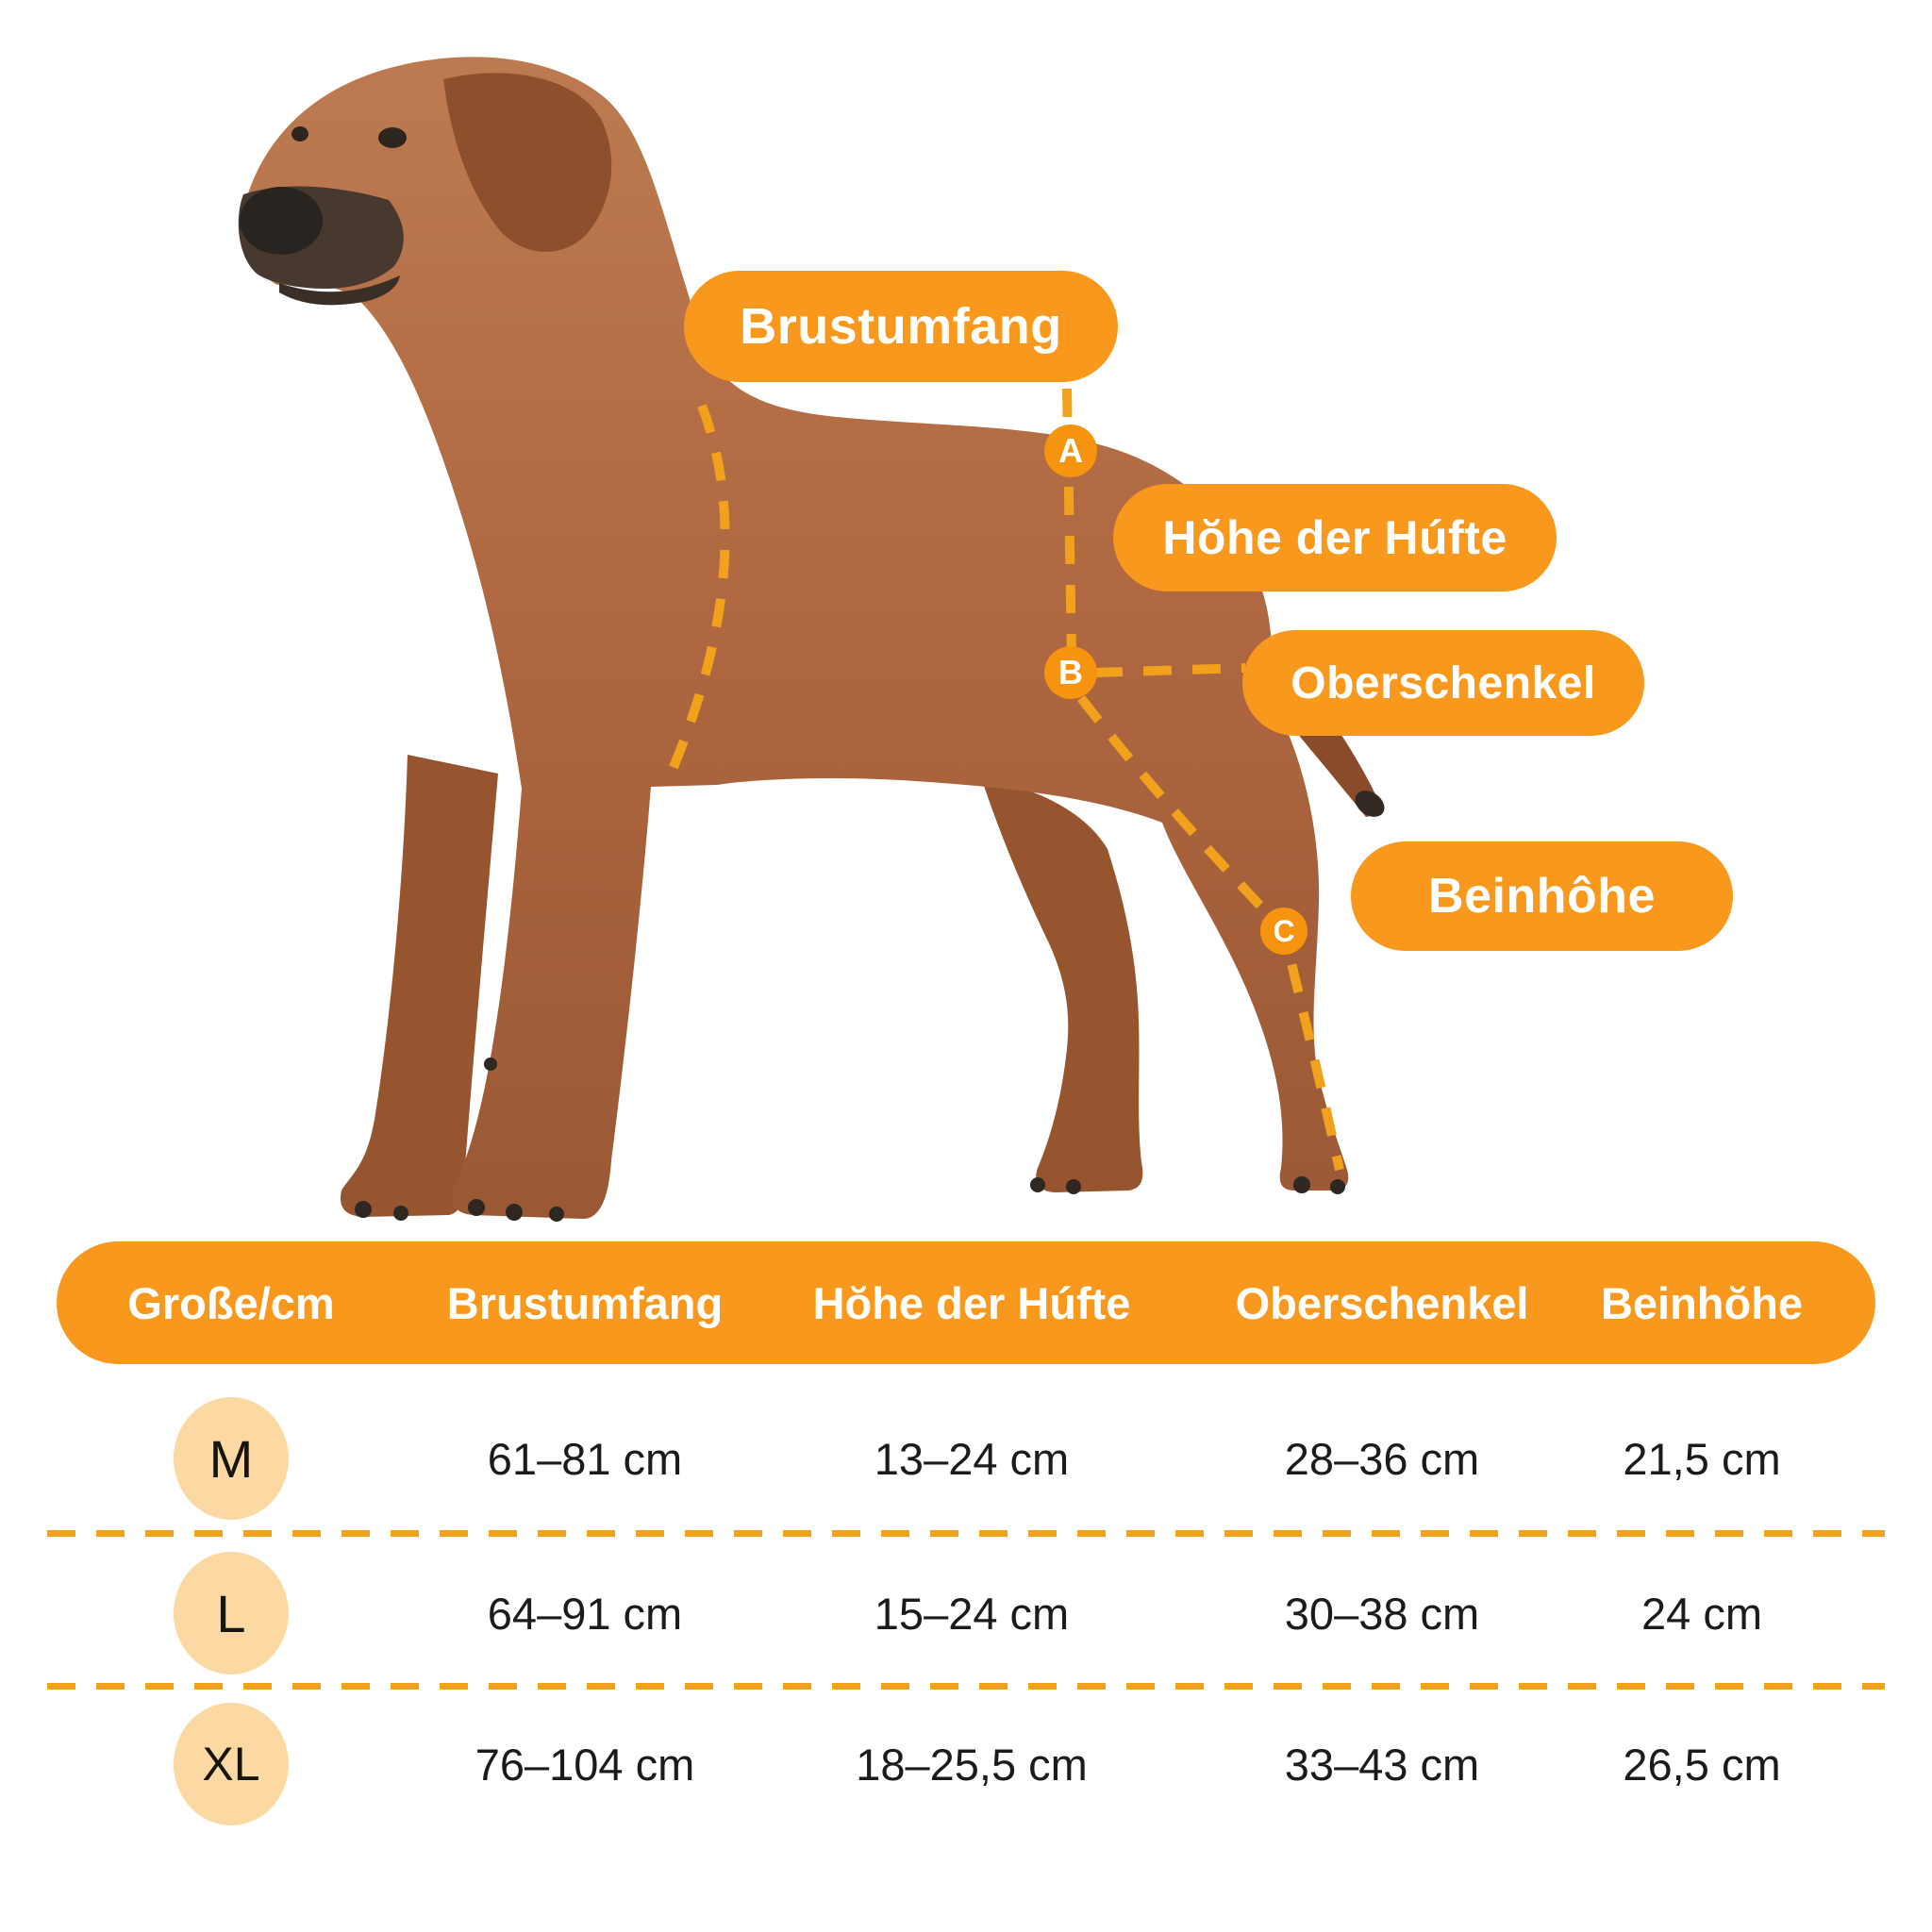  Describe the element at coordinates (971, 1302) in the screenshot. I see `header-cell-hueftenhoehe: Hŏhe der Húfte` at that location.